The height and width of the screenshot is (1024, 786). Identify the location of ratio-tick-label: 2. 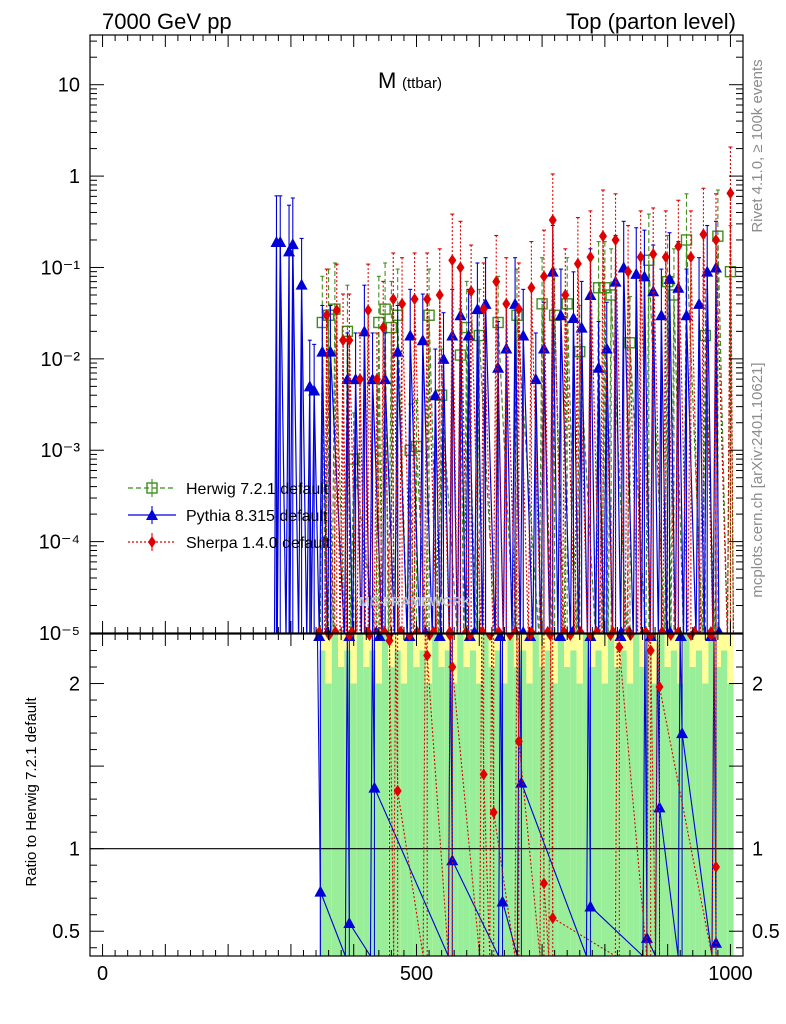
(74, 685).